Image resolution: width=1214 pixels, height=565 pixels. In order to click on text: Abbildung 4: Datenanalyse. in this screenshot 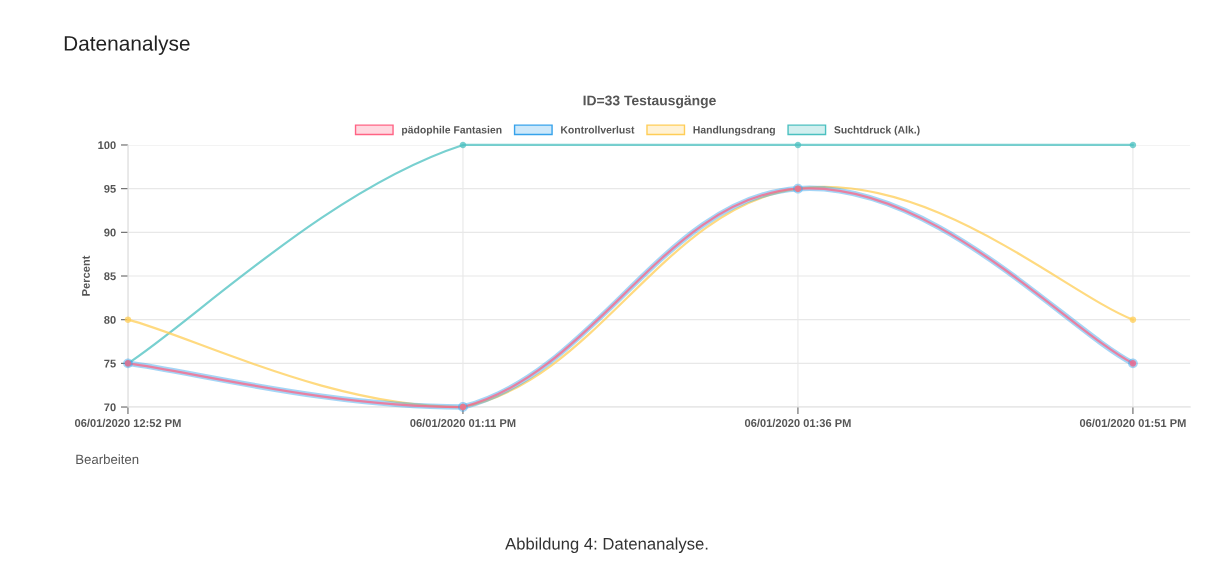, I will do `click(606, 545)`.